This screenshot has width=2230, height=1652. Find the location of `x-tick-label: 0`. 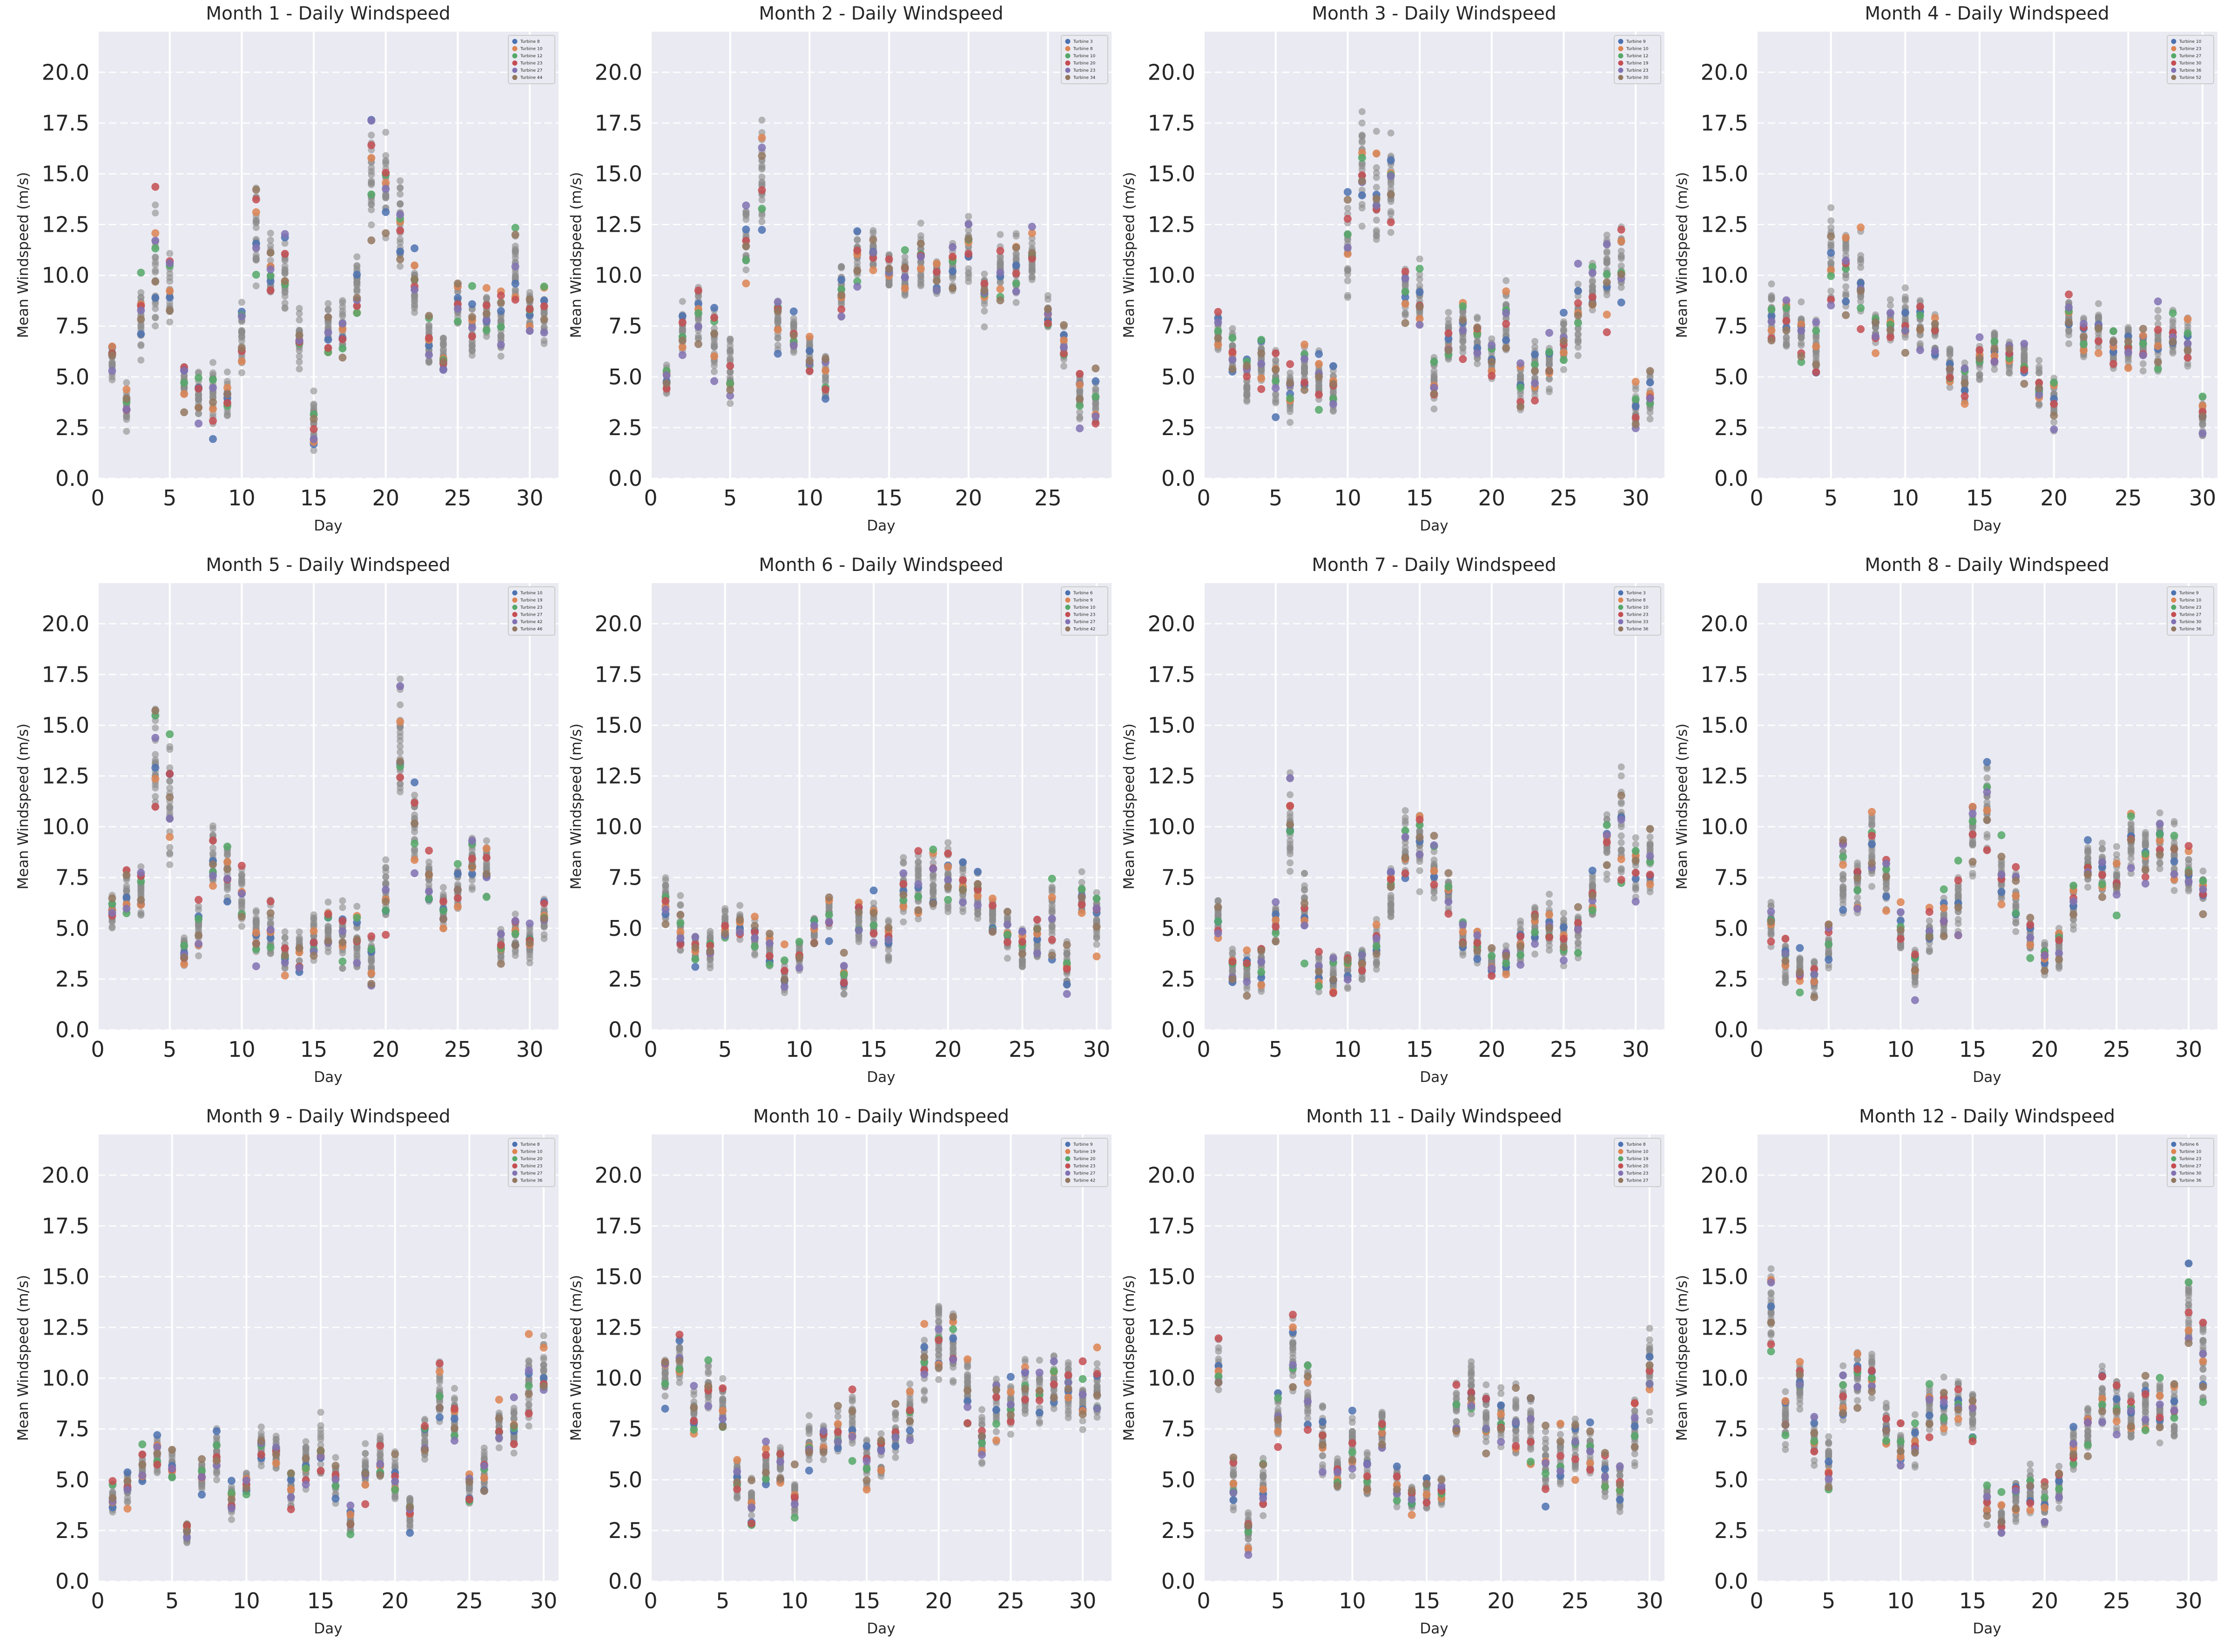

x-tick-label: 0 is located at coordinates (650, 1050).